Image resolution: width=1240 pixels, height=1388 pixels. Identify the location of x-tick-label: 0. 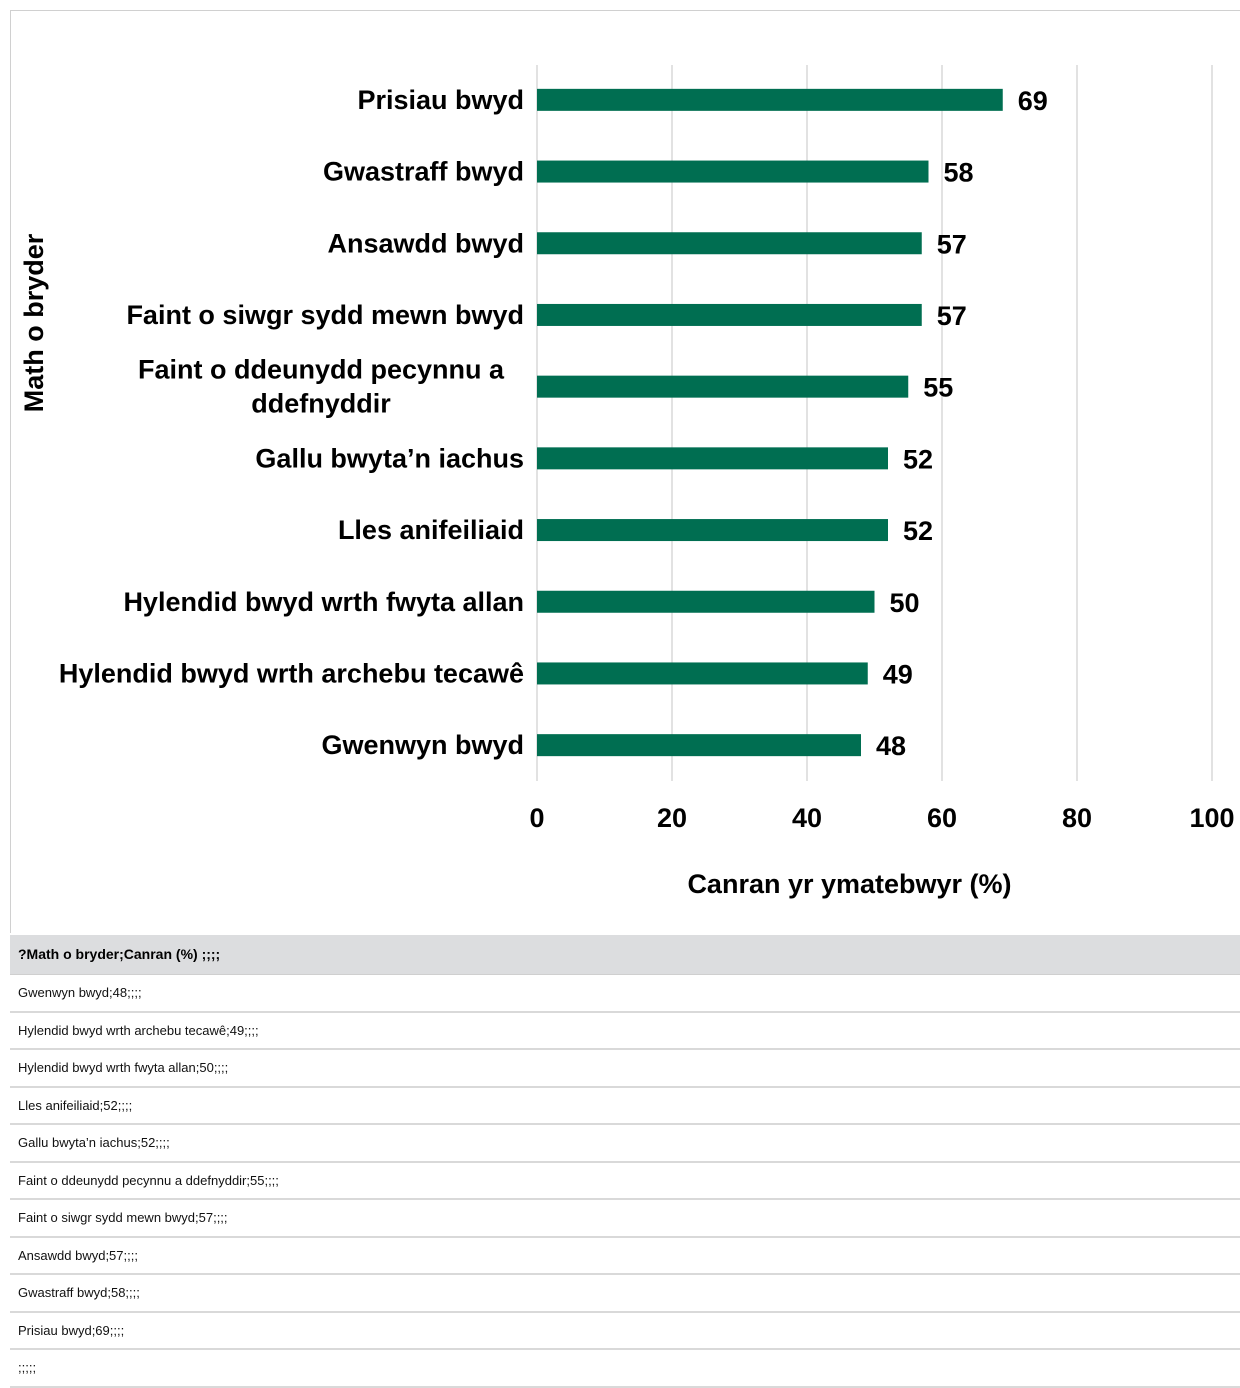
(536, 818).